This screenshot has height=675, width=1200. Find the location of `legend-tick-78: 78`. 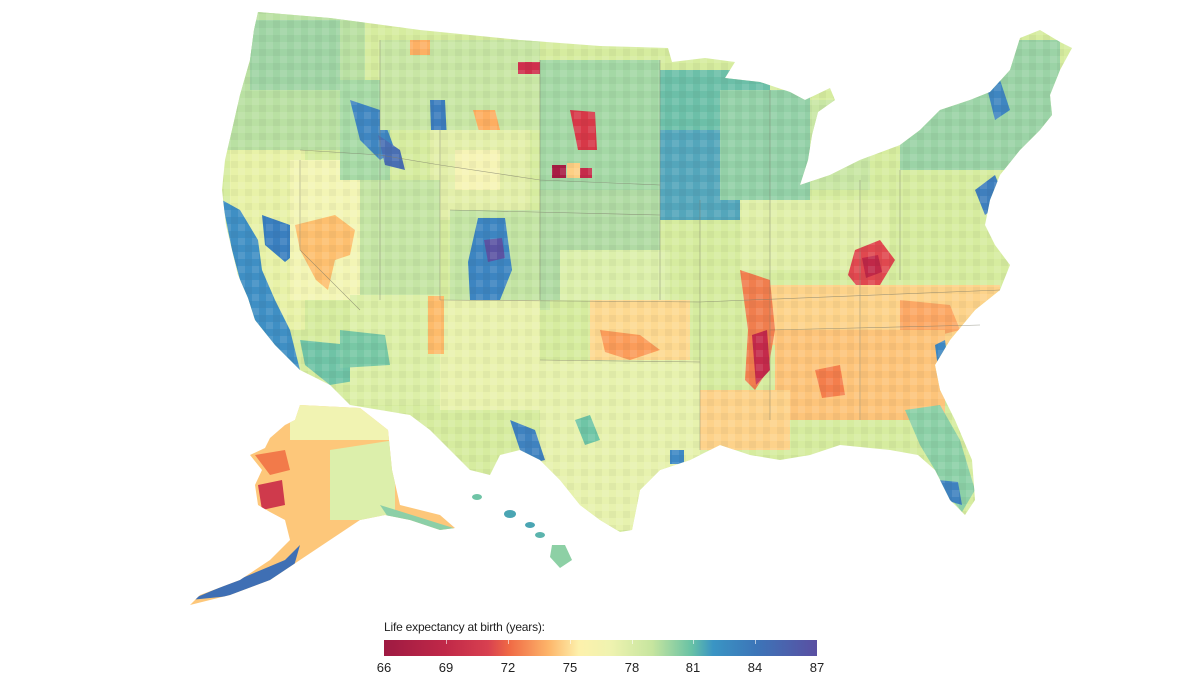

legend-tick-78: 78 is located at coordinates (632, 667).